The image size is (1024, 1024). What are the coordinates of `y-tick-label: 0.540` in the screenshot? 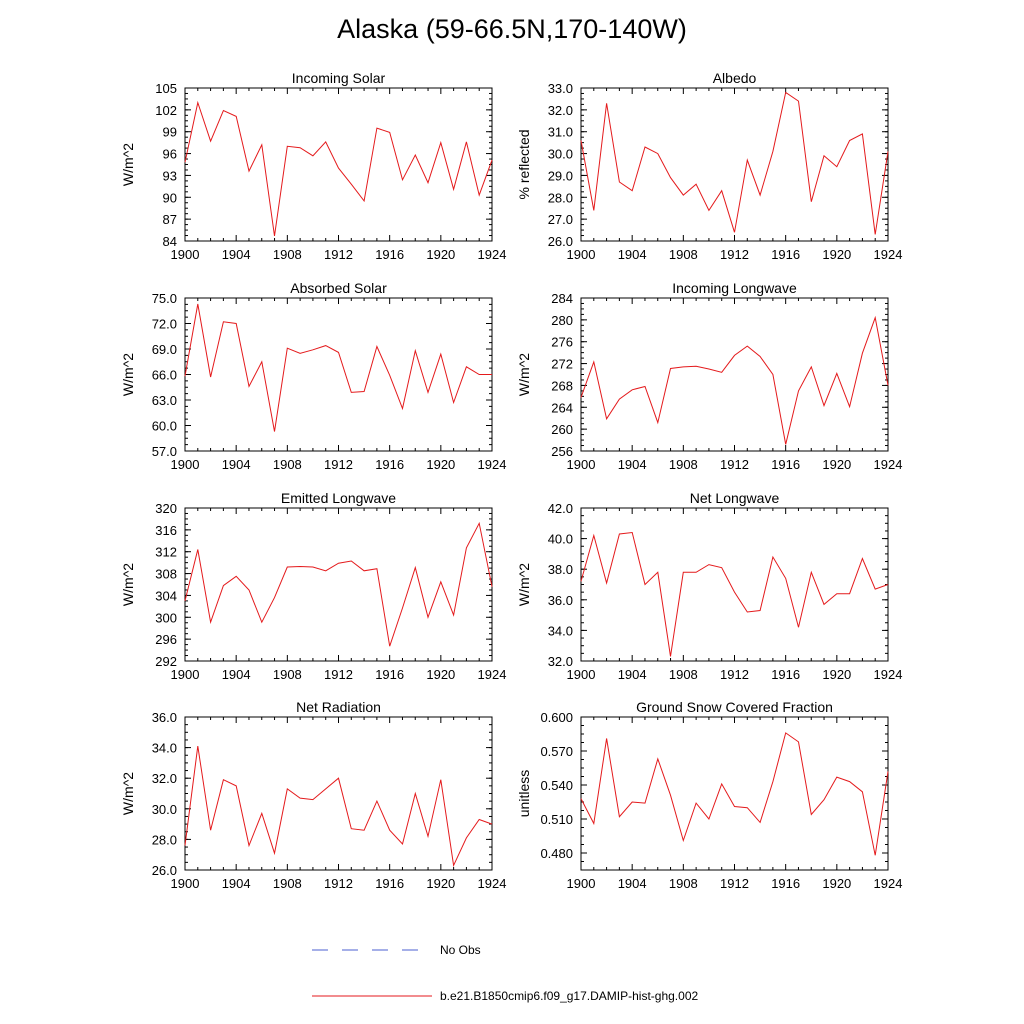 It's located at (556, 785).